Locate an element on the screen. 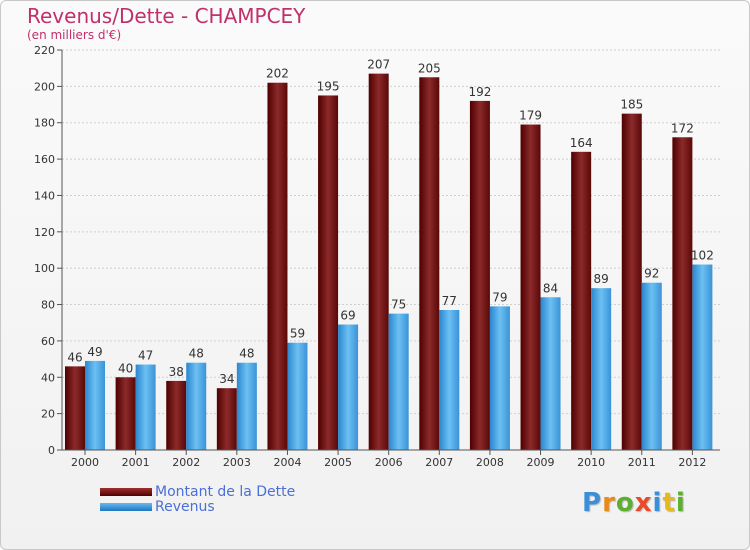 This screenshot has height=550, width=750. logo-letter: o is located at coordinates (625, 503).